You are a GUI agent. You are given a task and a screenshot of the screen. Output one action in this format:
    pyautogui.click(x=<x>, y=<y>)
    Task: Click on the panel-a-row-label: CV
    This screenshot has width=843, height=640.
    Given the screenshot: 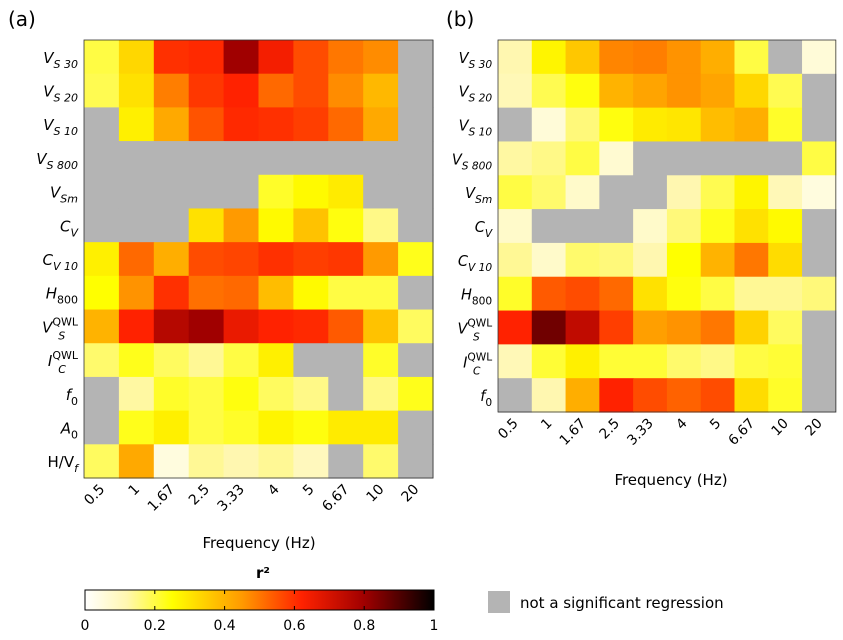 What is the action you would take?
    pyautogui.click(x=69, y=228)
    